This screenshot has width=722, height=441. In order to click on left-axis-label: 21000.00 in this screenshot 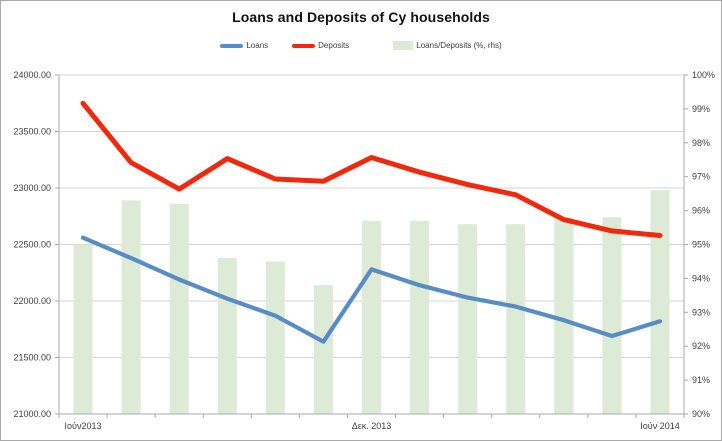, I will do `click(32, 414)`.